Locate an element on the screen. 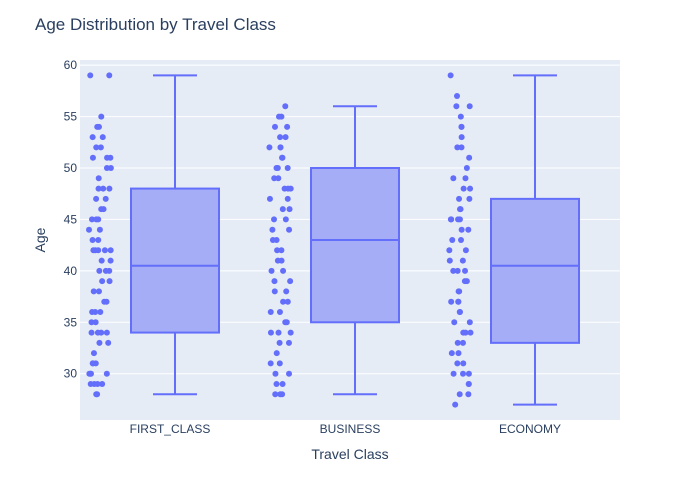  box-group is located at coordinates (153, 235).